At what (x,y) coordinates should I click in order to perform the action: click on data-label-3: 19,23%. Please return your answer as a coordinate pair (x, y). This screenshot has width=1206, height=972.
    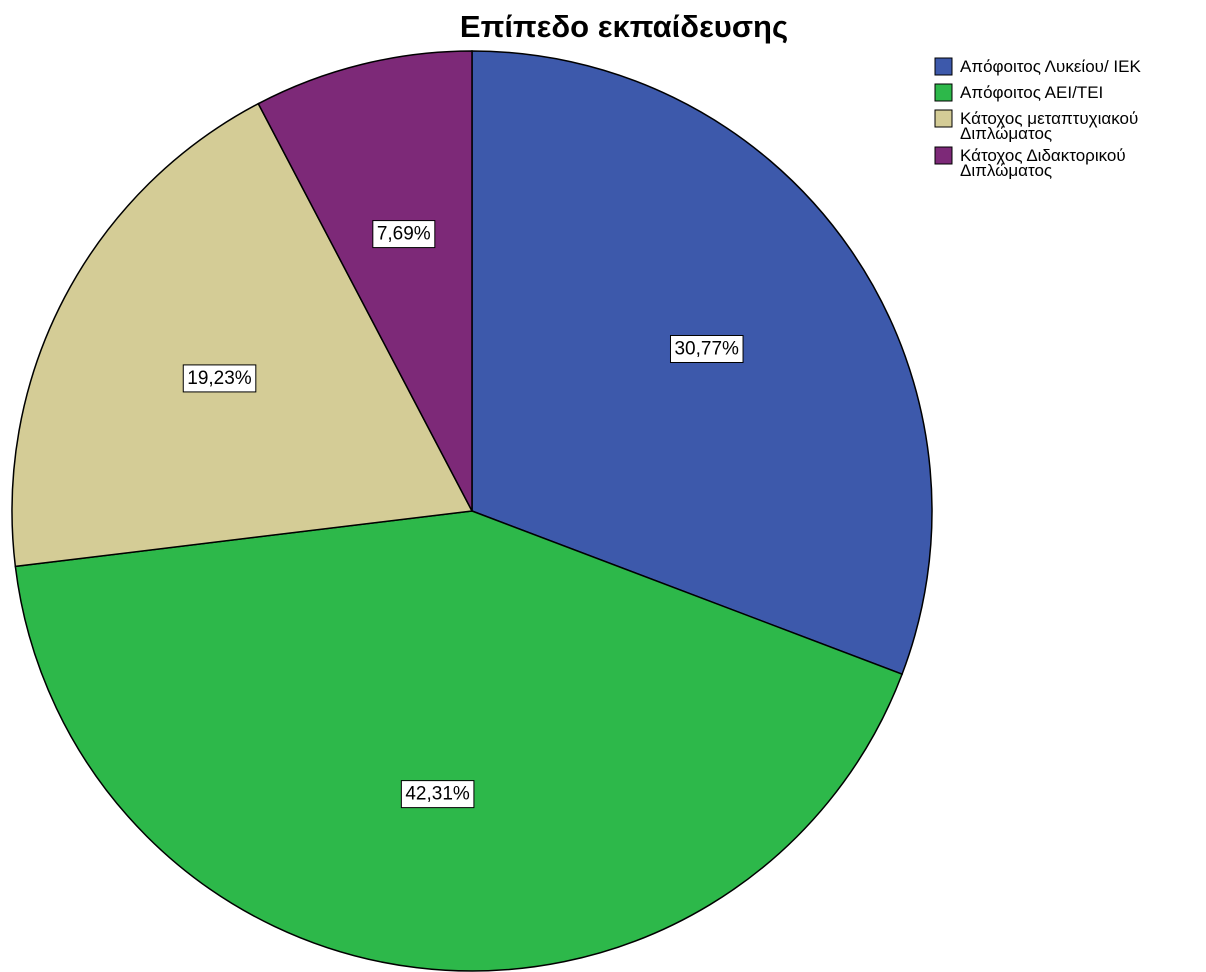
    Looking at the image, I should click on (219, 378).